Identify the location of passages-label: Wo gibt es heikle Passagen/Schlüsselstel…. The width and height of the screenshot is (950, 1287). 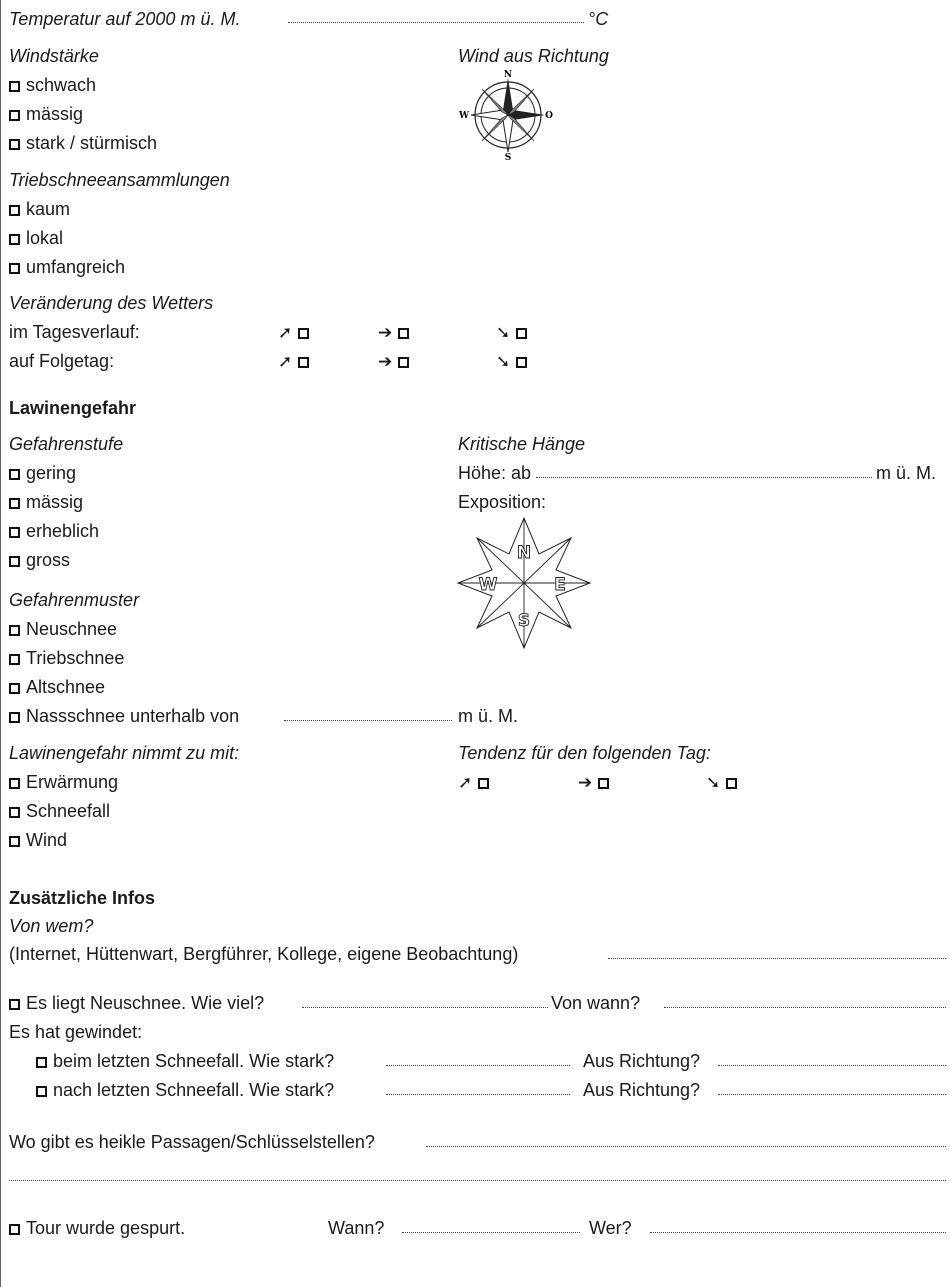
(192, 1142).